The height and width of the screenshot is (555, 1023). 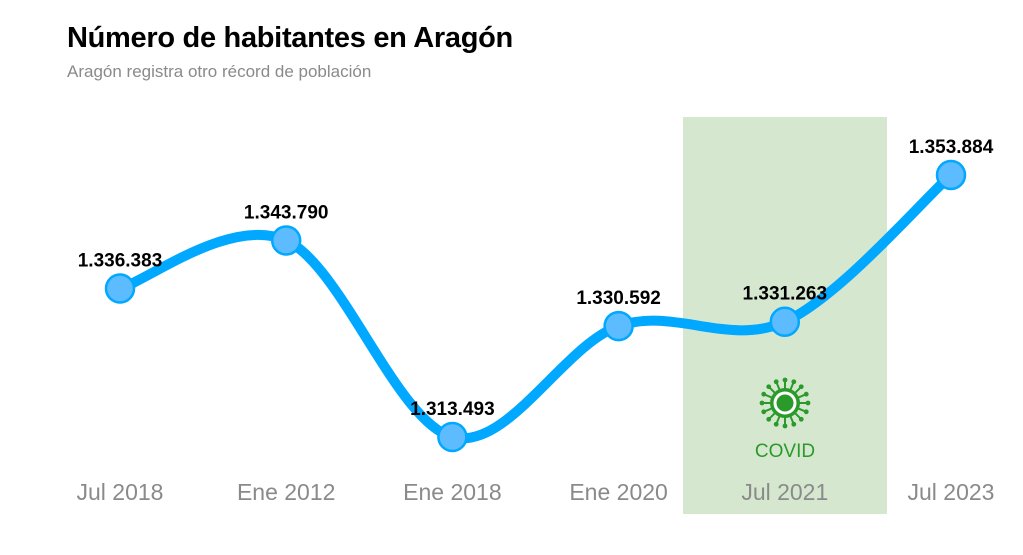 What do you see at coordinates (618, 492) in the screenshot?
I see `x-tick-label: Ene 2020` at bounding box center [618, 492].